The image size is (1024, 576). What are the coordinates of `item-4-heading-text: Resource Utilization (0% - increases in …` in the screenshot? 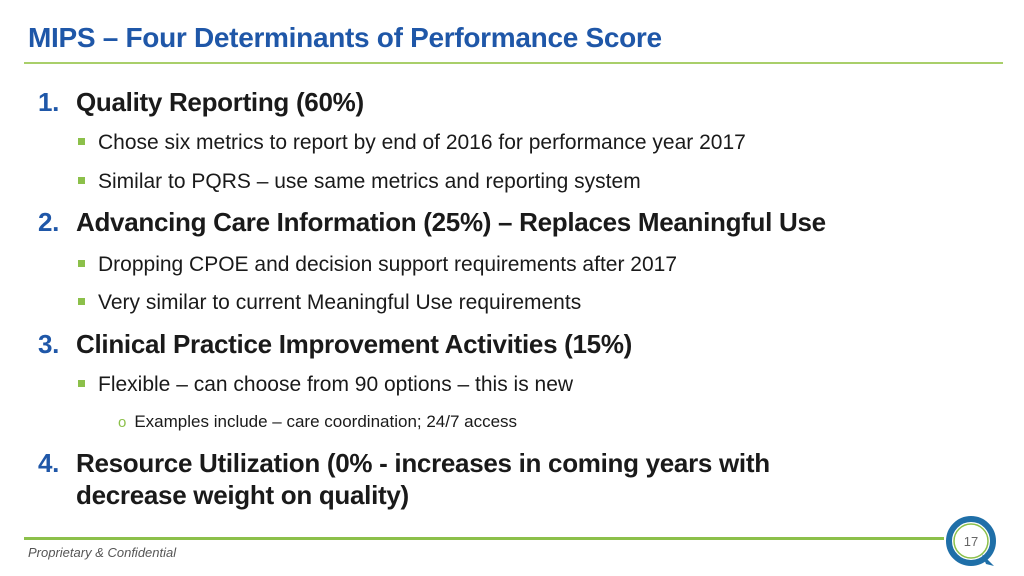 It's located at (423, 463).